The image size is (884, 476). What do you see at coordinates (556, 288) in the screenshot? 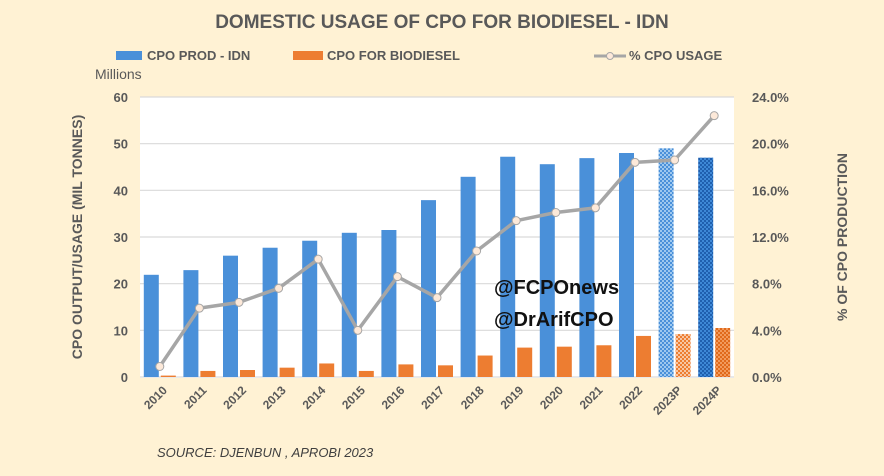
I see `watermark-line-1: @FCPOnews` at bounding box center [556, 288].